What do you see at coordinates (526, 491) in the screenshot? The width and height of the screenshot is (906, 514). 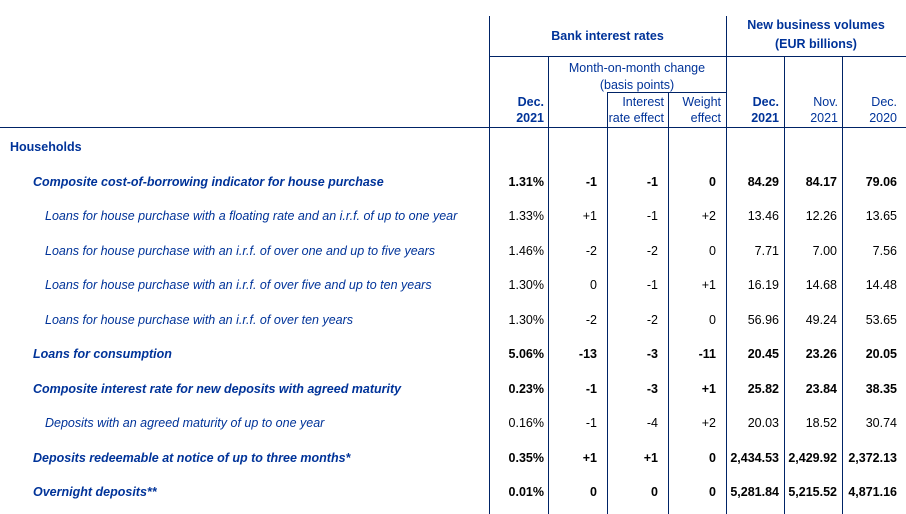 I see `cell-rate-dec-2021: 0.01%` at bounding box center [526, 491].